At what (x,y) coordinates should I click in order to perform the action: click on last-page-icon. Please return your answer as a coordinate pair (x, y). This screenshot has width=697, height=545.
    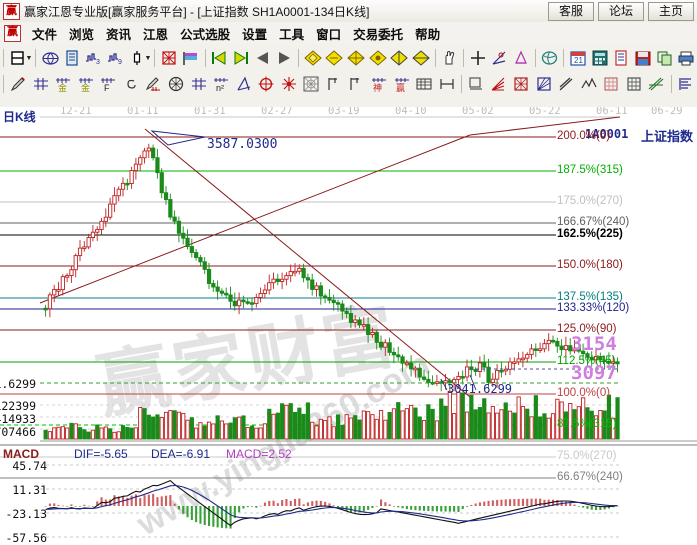
    Looking at the image, I should click on (241, 58).